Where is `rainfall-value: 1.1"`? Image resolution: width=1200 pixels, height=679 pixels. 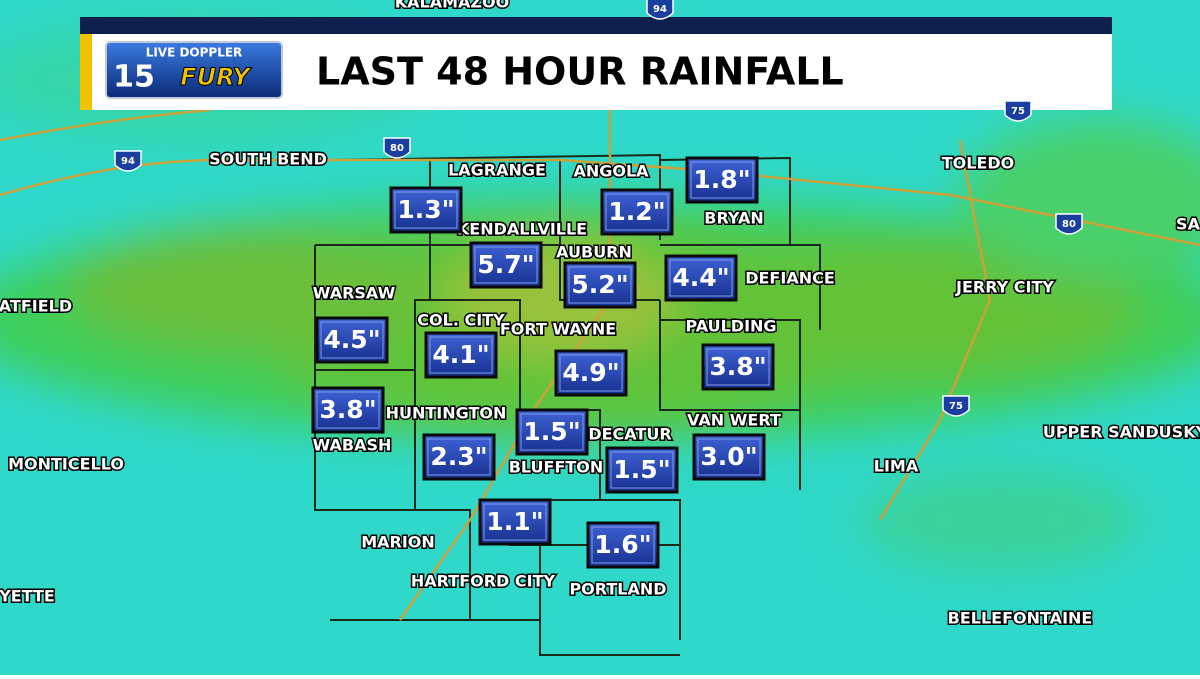 rainfall-value: 1.1" is located at coordinates (514, 521).